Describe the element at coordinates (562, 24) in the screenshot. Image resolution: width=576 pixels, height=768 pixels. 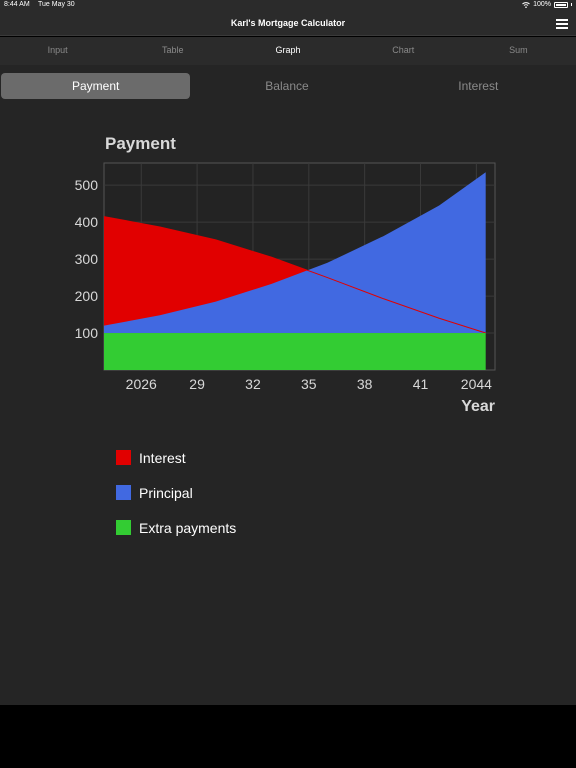
I see `hamburger-menu-icon` at that location.